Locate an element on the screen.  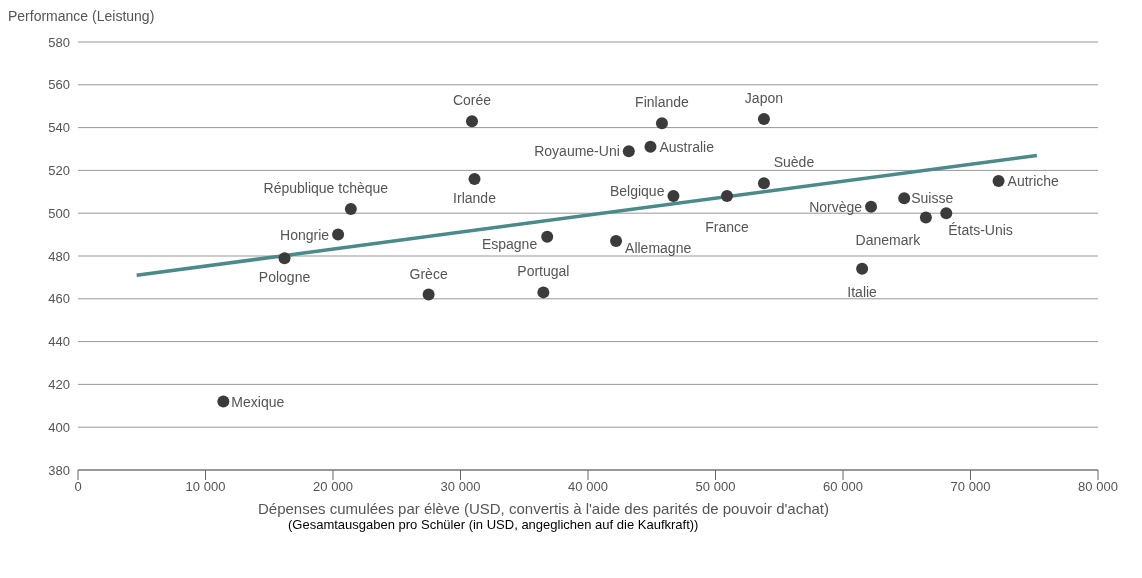
y-tick-label: 440 is located at coordinates (59, 342).